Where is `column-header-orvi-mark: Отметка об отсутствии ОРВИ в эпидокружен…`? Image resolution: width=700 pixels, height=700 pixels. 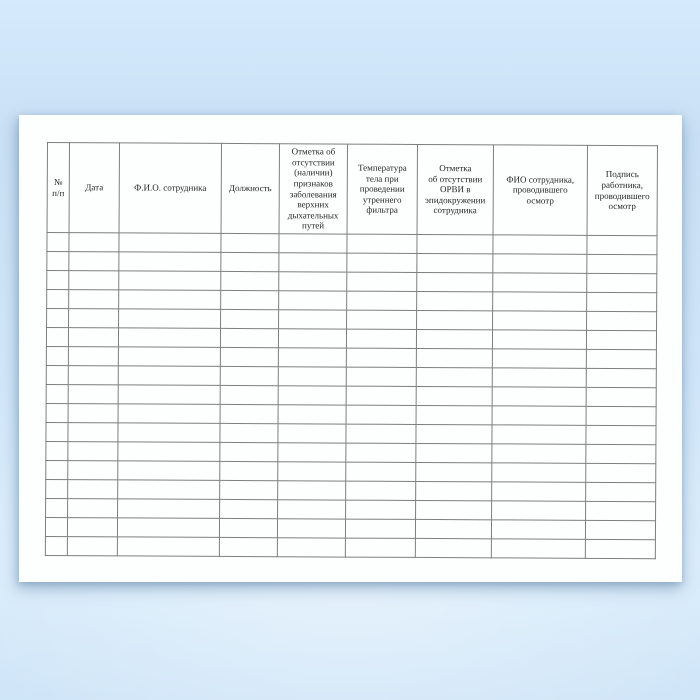
column-header-orvi-mark: Отметка об отсутствии ОРВИ в эпидокружен… is located at coordinates (455, 189).